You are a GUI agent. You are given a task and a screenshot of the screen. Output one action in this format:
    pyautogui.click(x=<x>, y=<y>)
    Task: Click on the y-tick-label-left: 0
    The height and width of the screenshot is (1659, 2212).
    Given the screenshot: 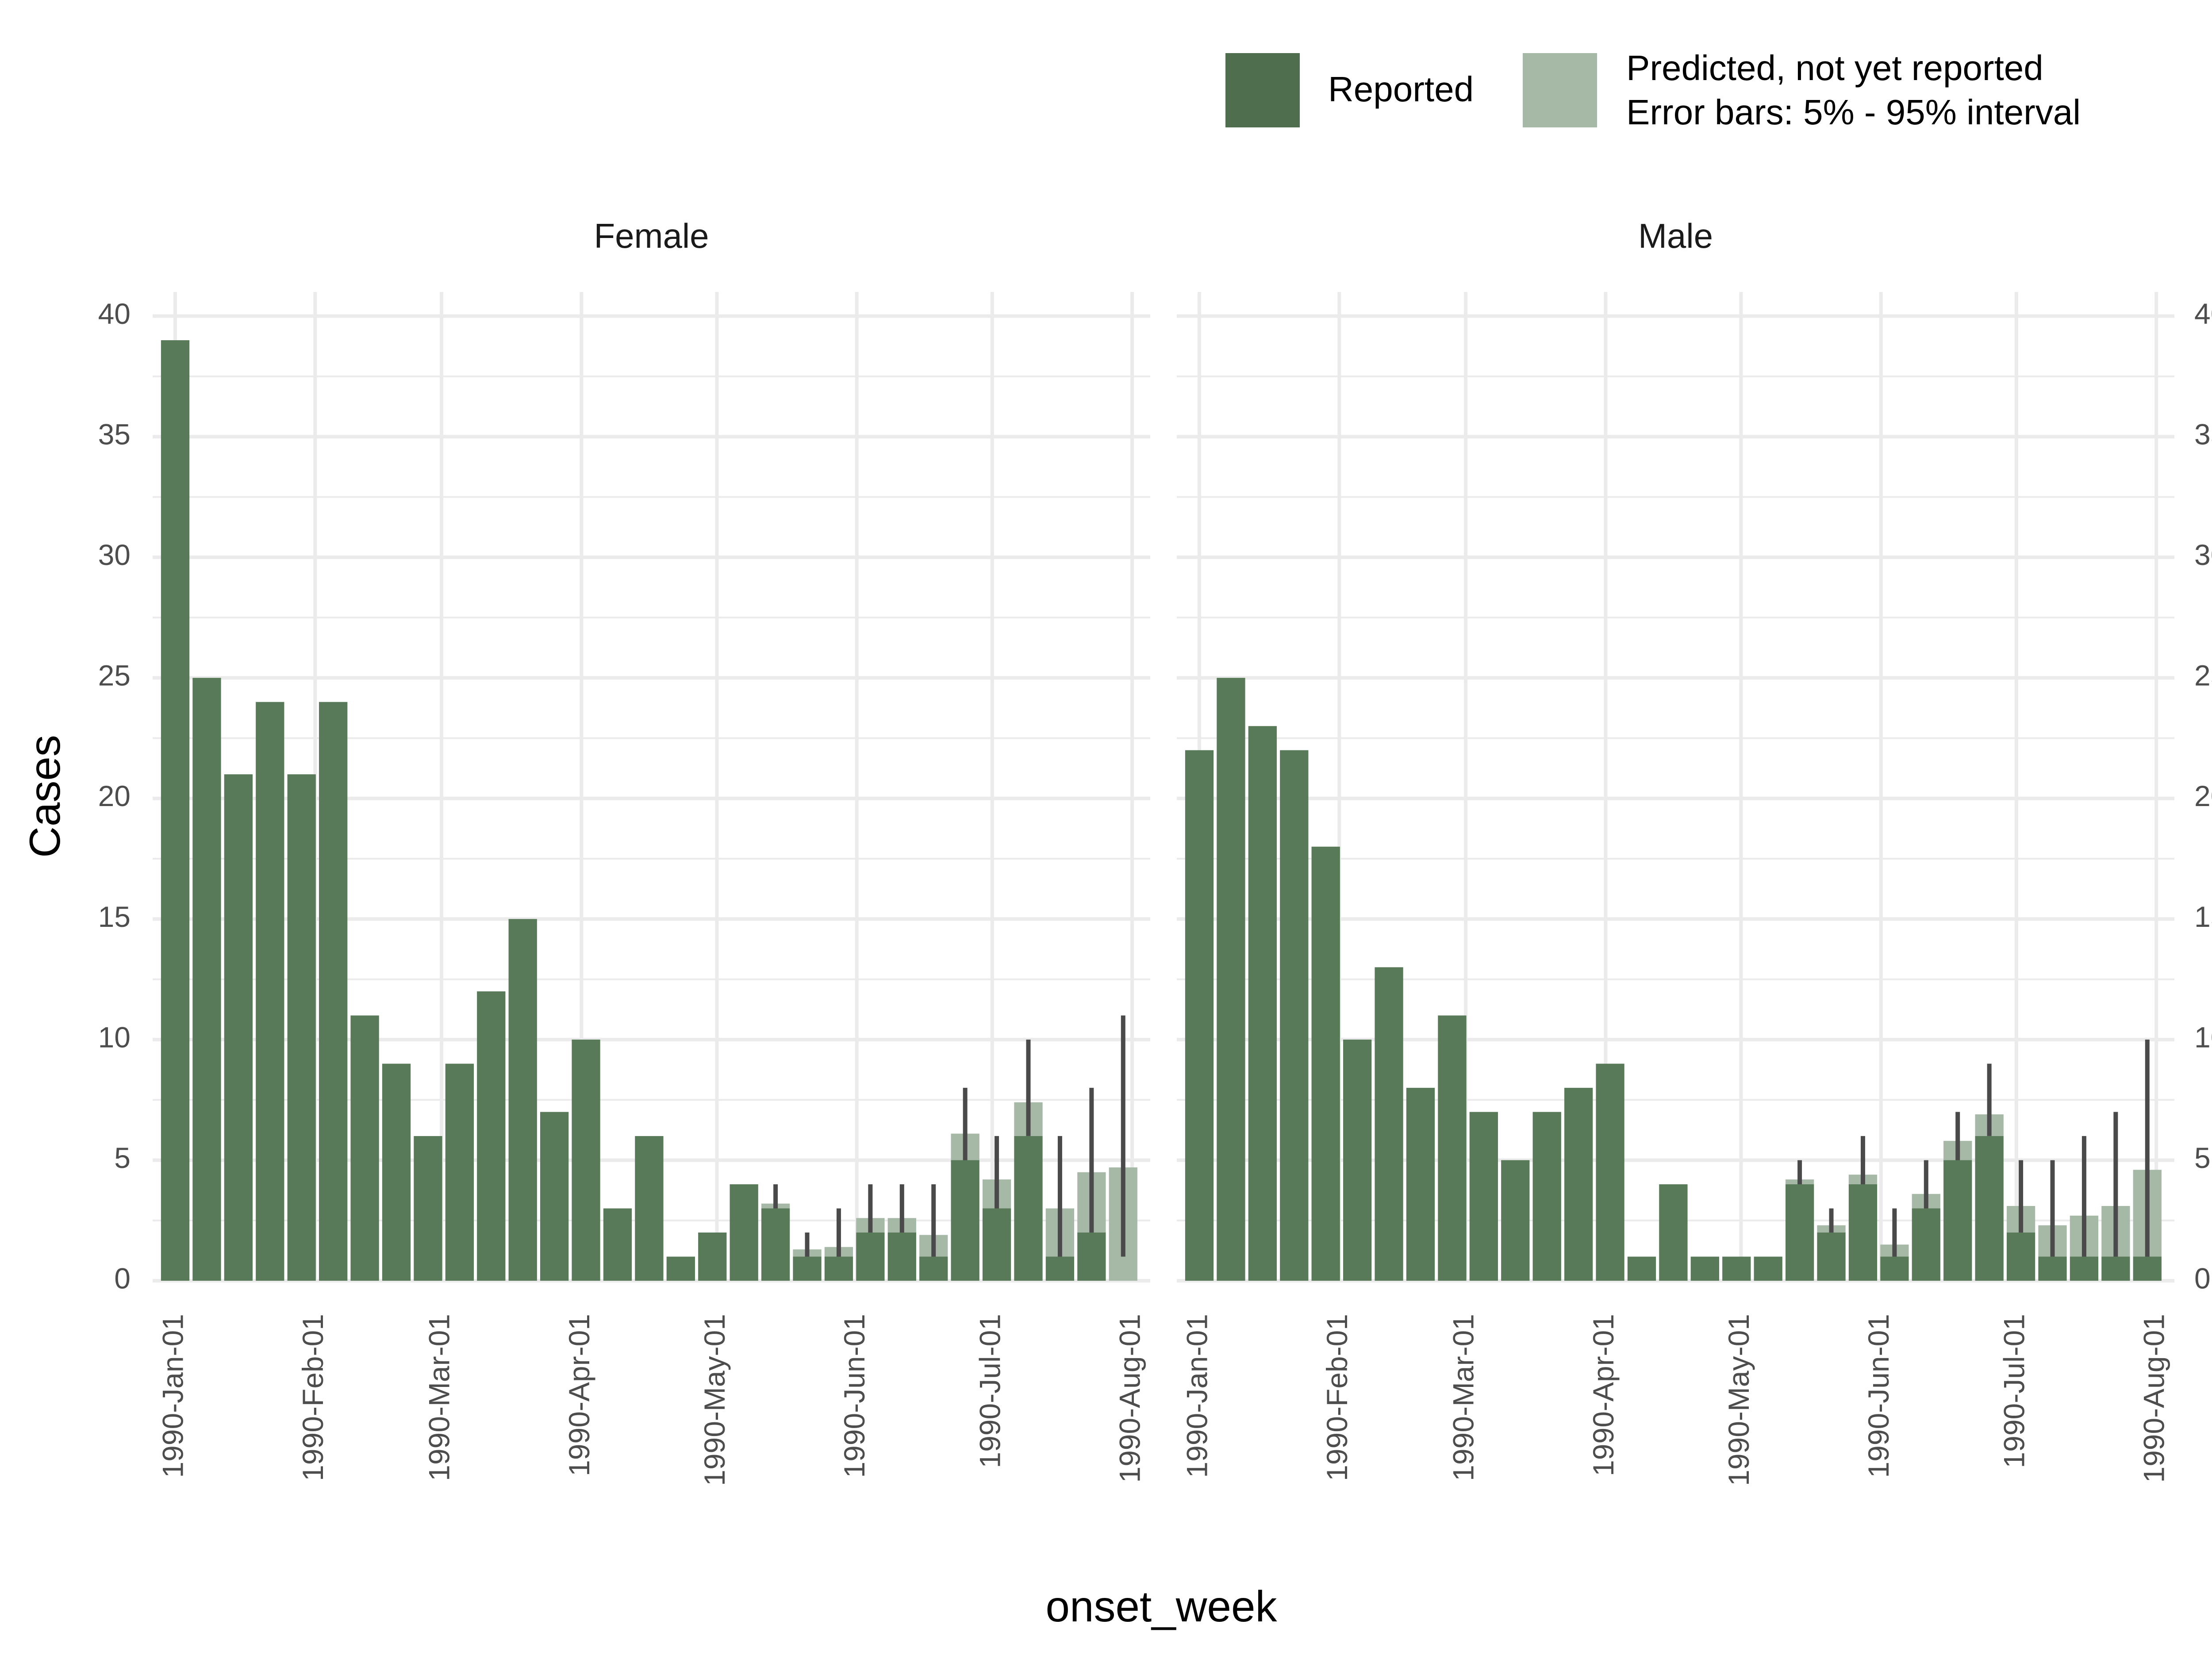 What is the action you would take?
    pyautogui.click(x=123, y=1278)
    